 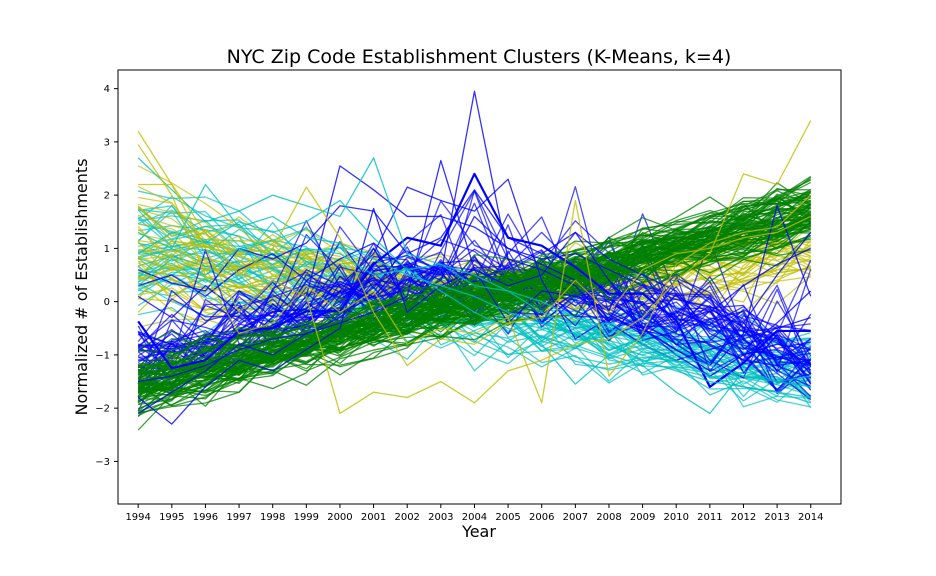 What do you see at coordinates (675, 517) in the screenshot?
I see `x-tick-label: 2010` at bounding box center [675, 517].